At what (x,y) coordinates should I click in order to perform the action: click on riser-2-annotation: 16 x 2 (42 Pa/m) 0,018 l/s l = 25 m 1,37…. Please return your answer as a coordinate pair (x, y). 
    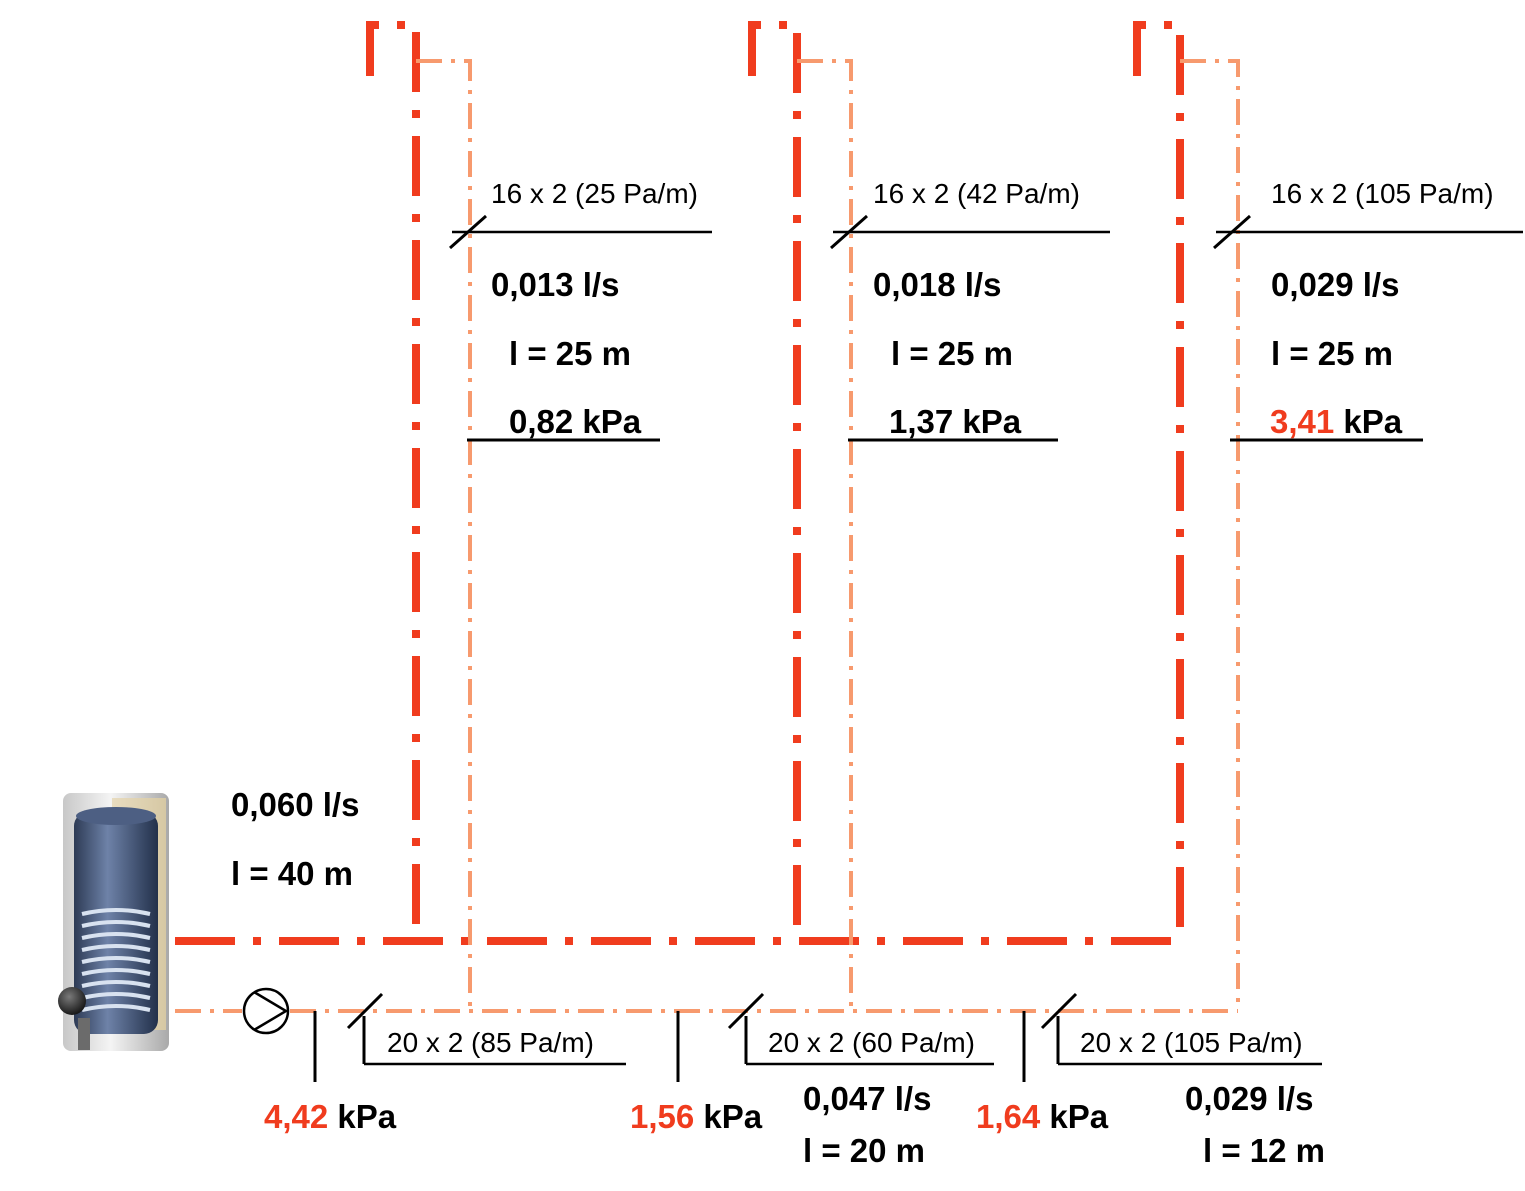
    Looking at the image, I should click on (970, 310).